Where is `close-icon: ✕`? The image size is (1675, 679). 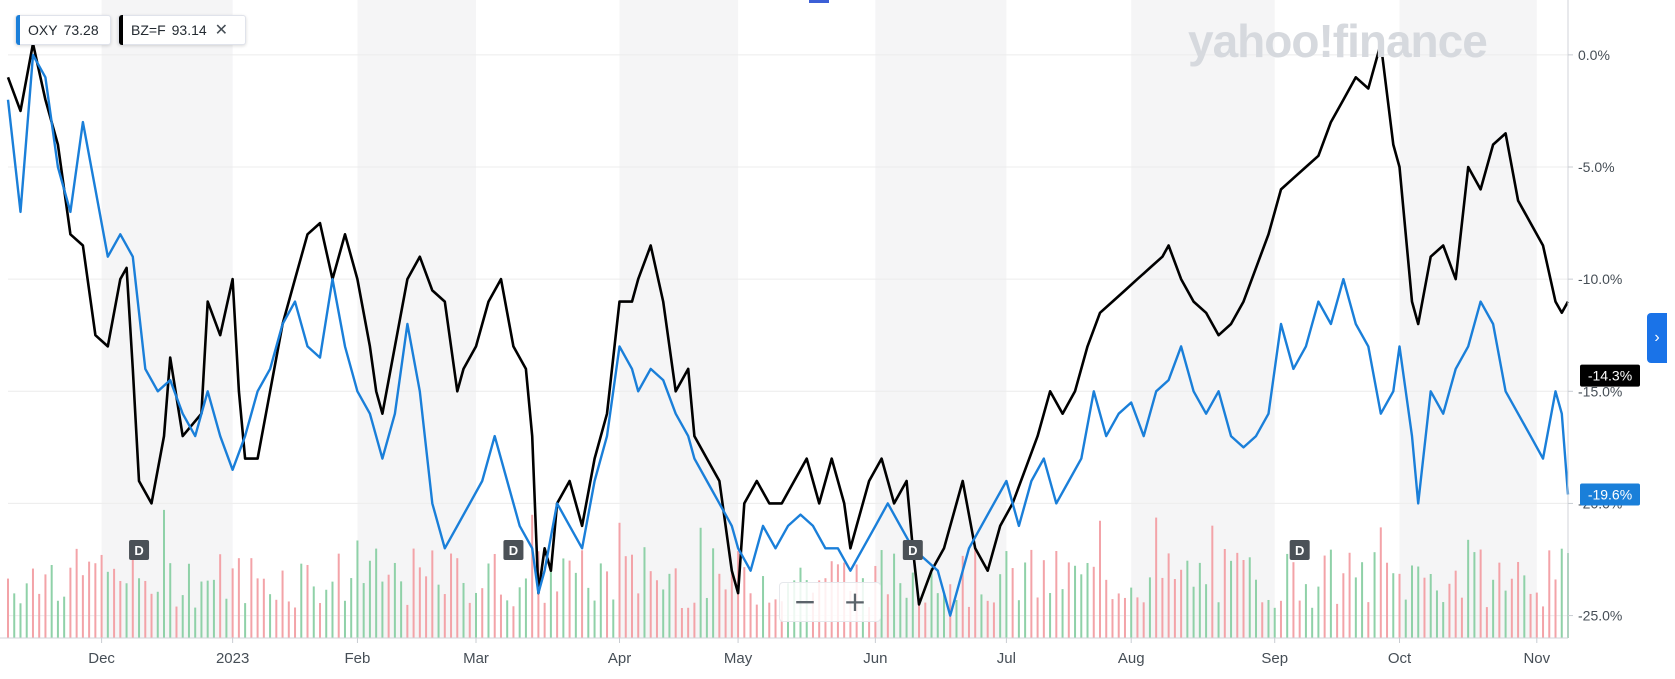 close-icon: ✕ is located at coordinates (221, 30).